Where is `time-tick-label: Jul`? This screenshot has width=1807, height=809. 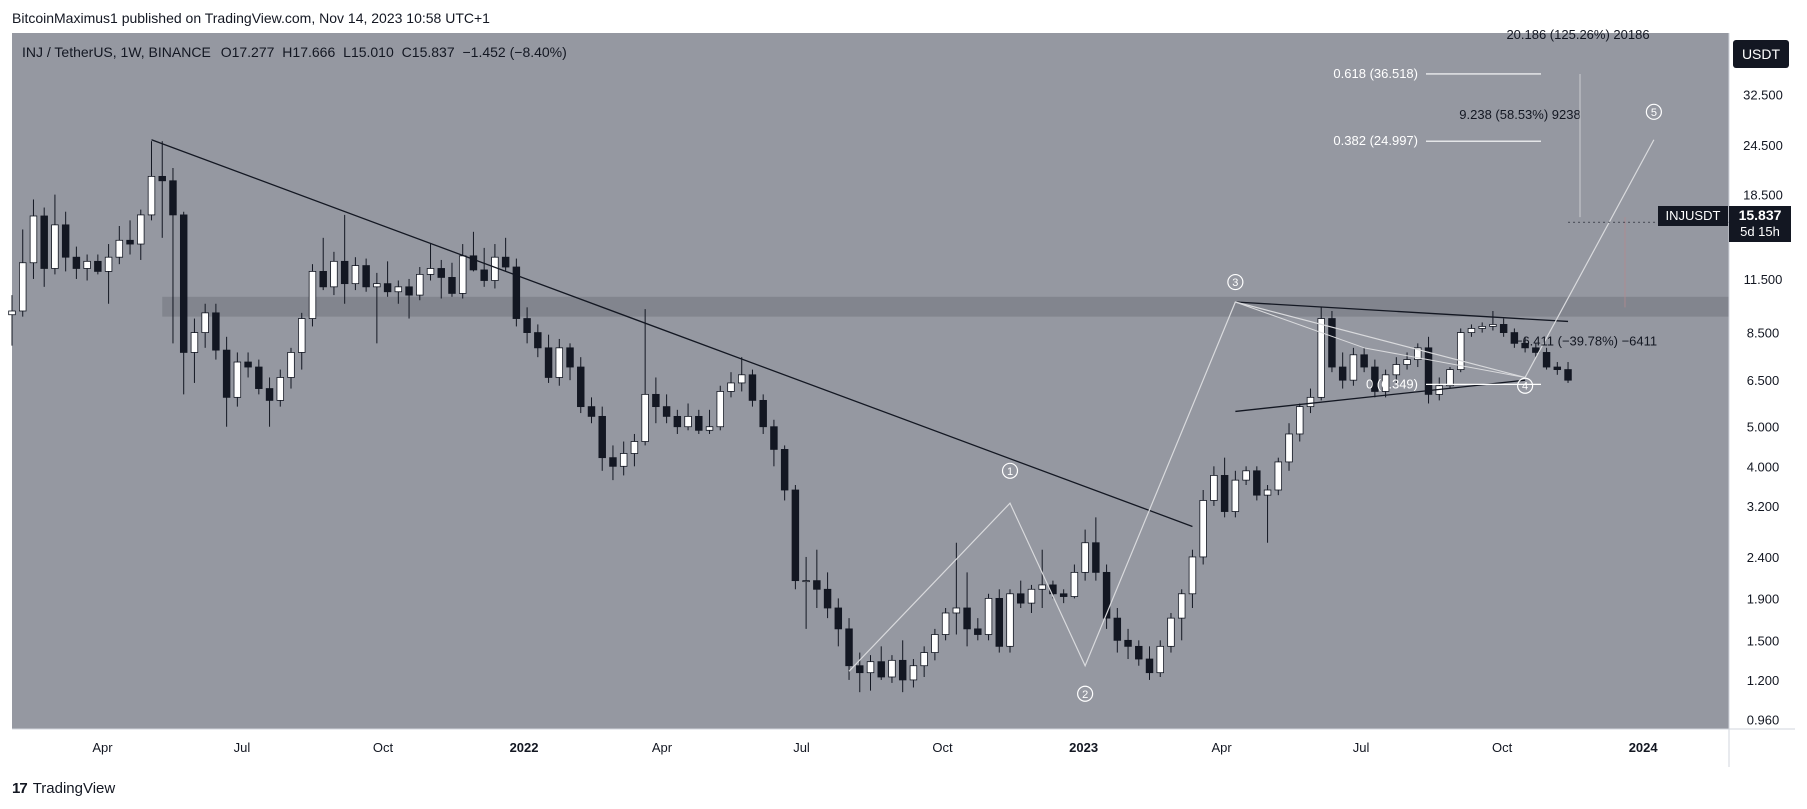
time-tick-label: Jul is located at coordinates (1361, 747).